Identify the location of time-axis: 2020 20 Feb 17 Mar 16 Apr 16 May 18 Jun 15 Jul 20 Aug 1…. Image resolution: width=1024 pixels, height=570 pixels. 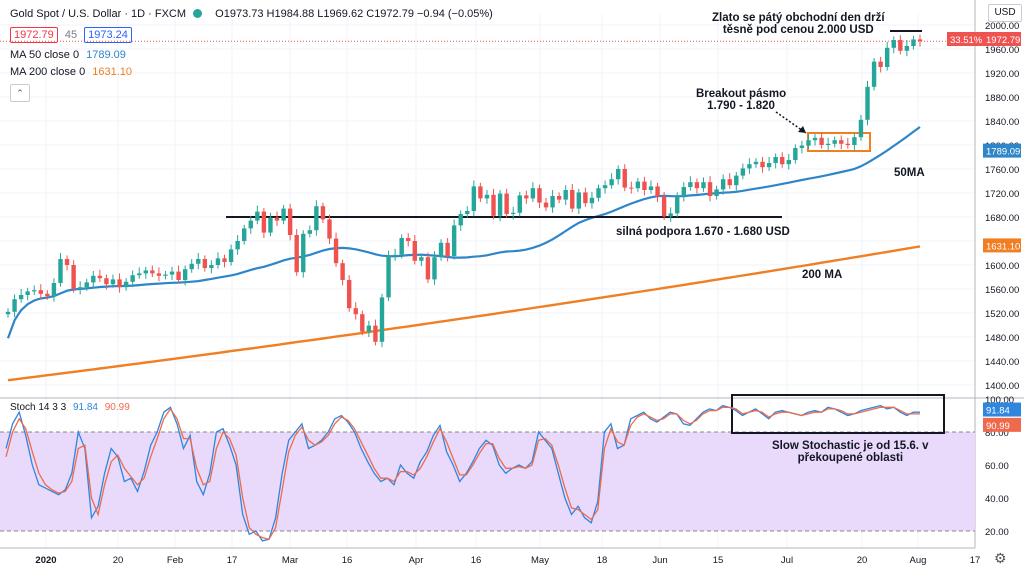
(507, 560).